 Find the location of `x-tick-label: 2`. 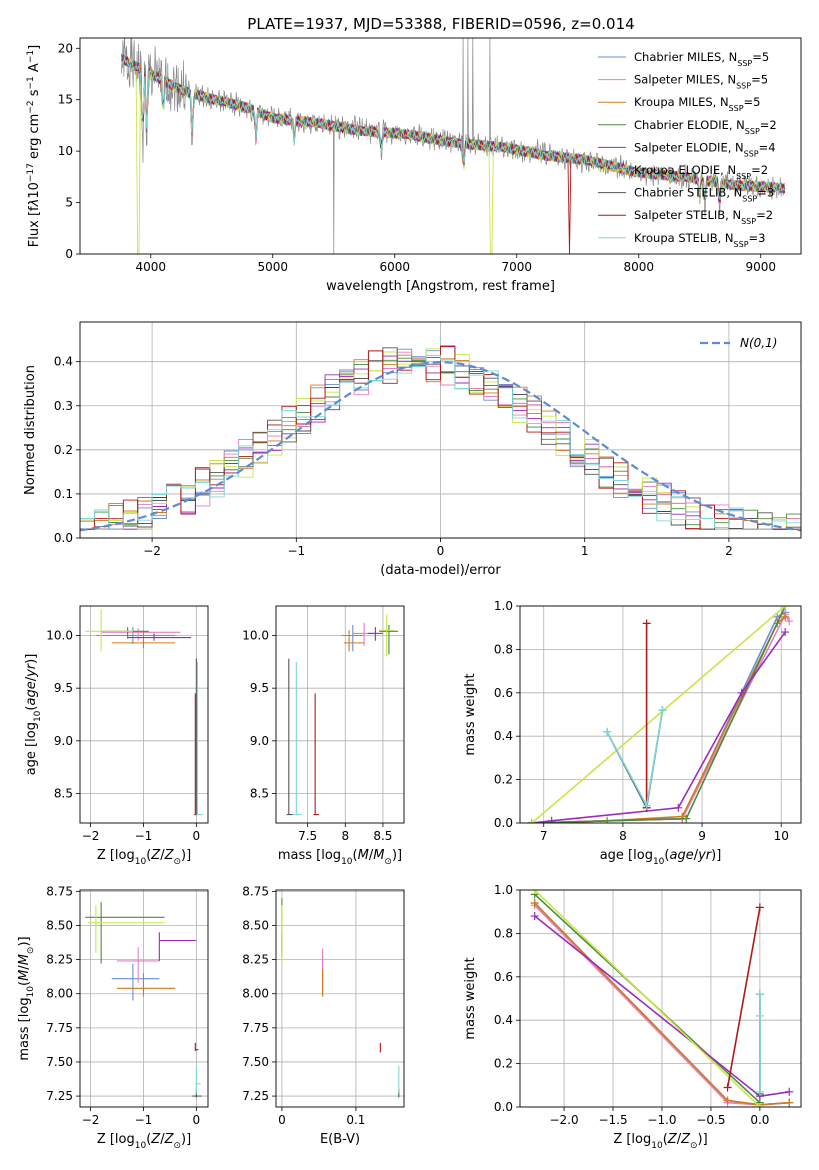

x-tick-label: 2 is located at coordinates (729, 551).